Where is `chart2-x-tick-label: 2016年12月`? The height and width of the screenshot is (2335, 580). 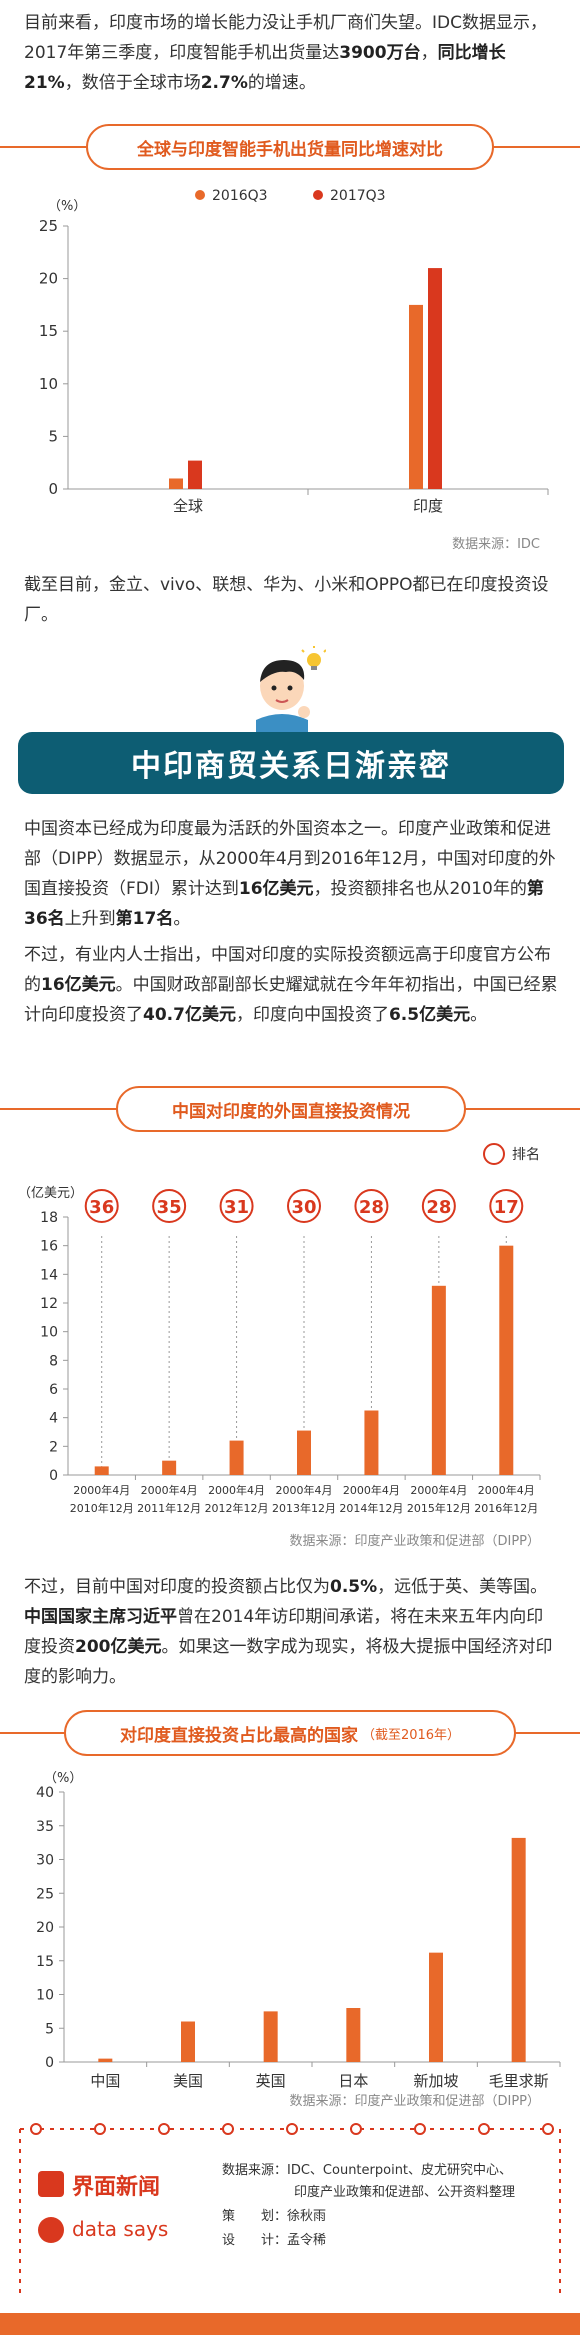 chart2-x-tick-label: 2016年12月 is located at coordinates (506, 1508).